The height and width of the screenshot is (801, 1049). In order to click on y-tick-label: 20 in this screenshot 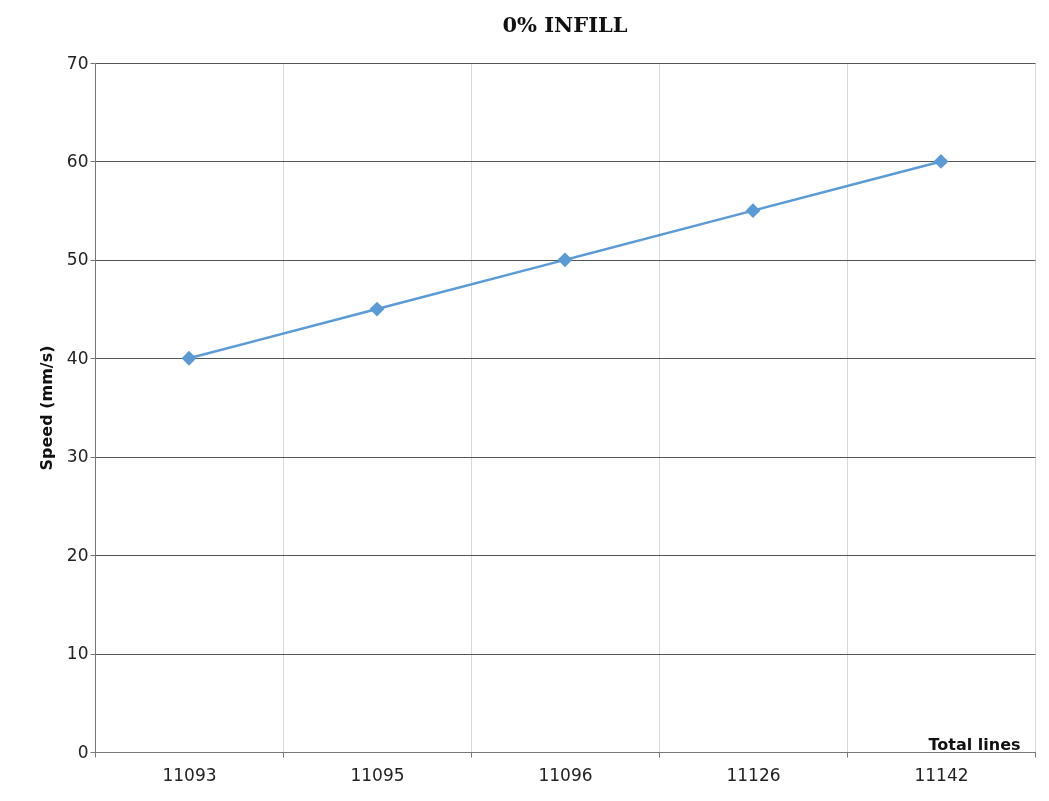, I will do `click(77, 554)`.